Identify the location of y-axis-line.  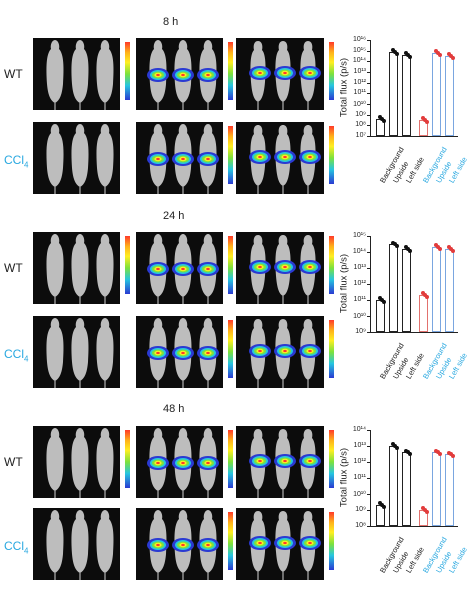
(370, 284).